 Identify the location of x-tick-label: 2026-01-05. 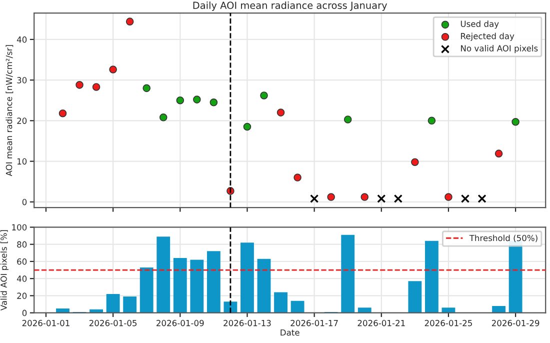
(113, 323).